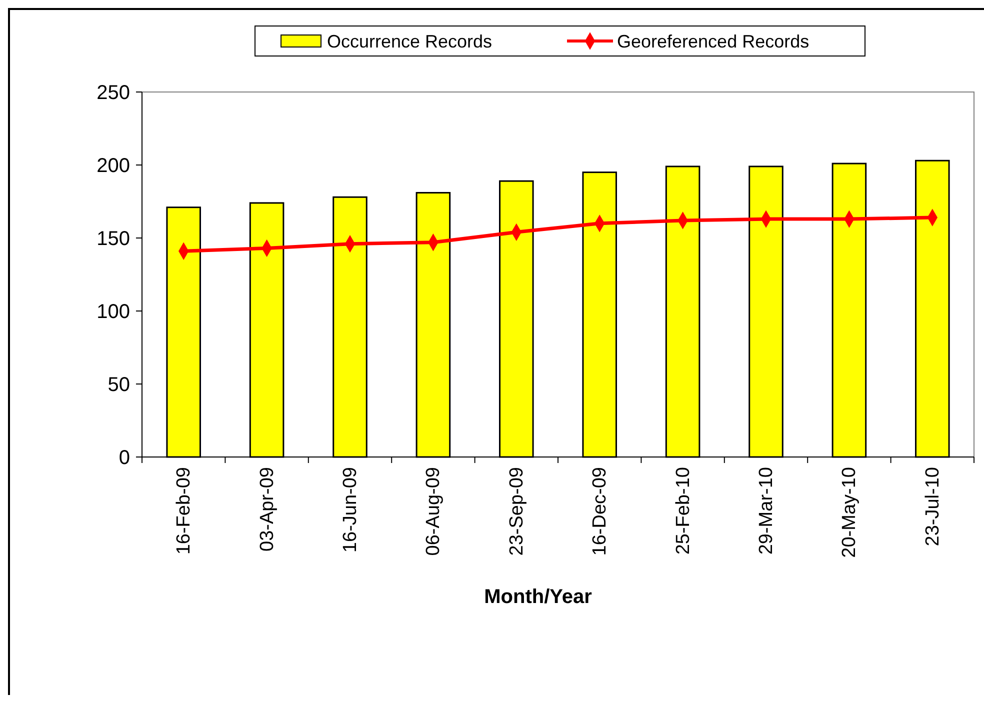 This screenshot has height=701, width=984. What do you see at coordinates (433, 511) in the screenshot?
I see `x-tick-label: 06-Aug-09` at bounding box center [433, 511].